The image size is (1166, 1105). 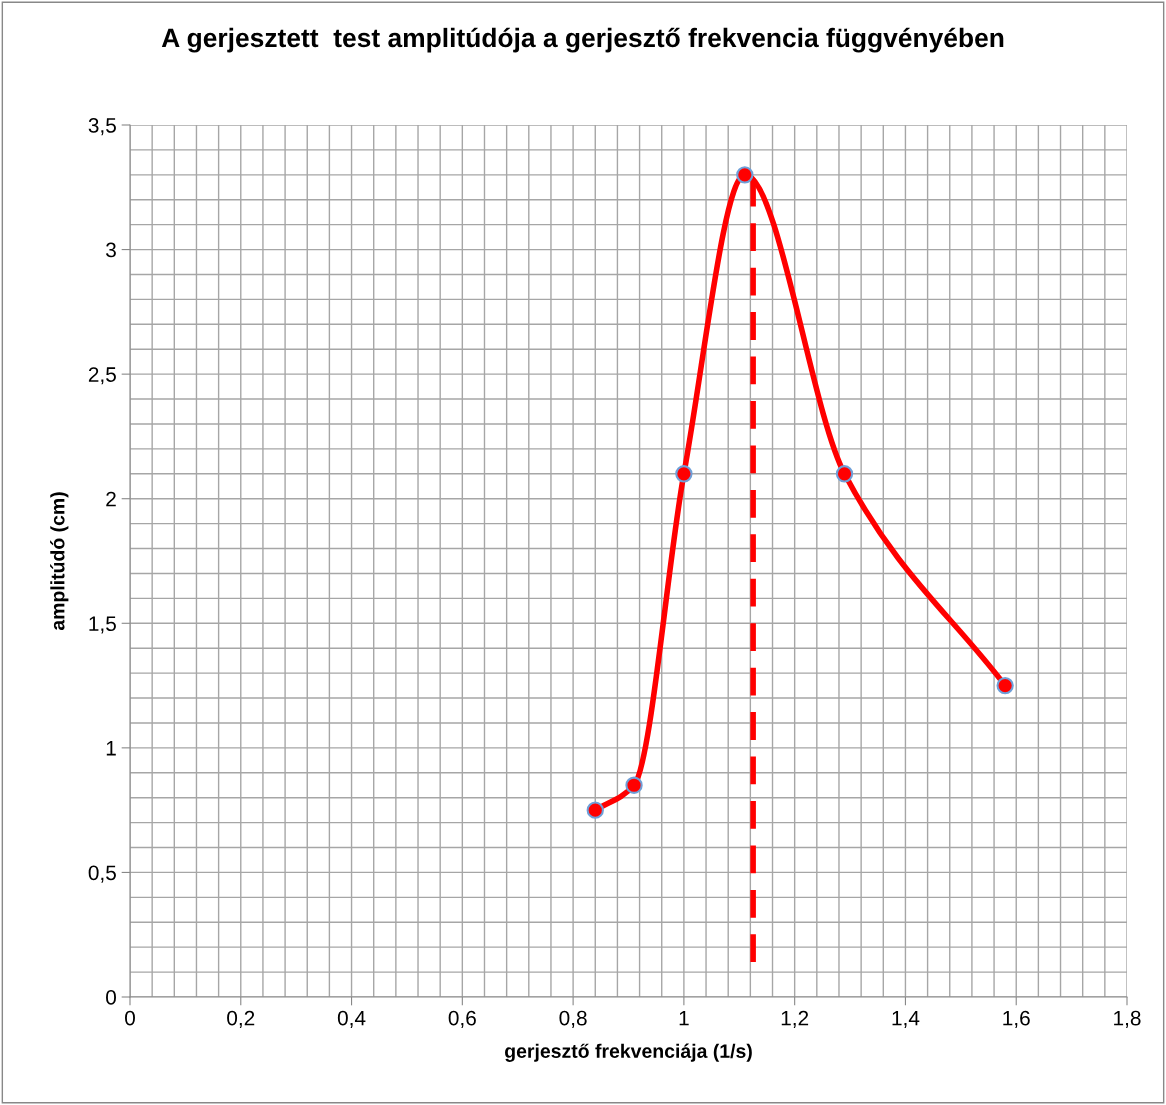 I want to click on y-tick-label: 2,5, so click(x=102, y=376).